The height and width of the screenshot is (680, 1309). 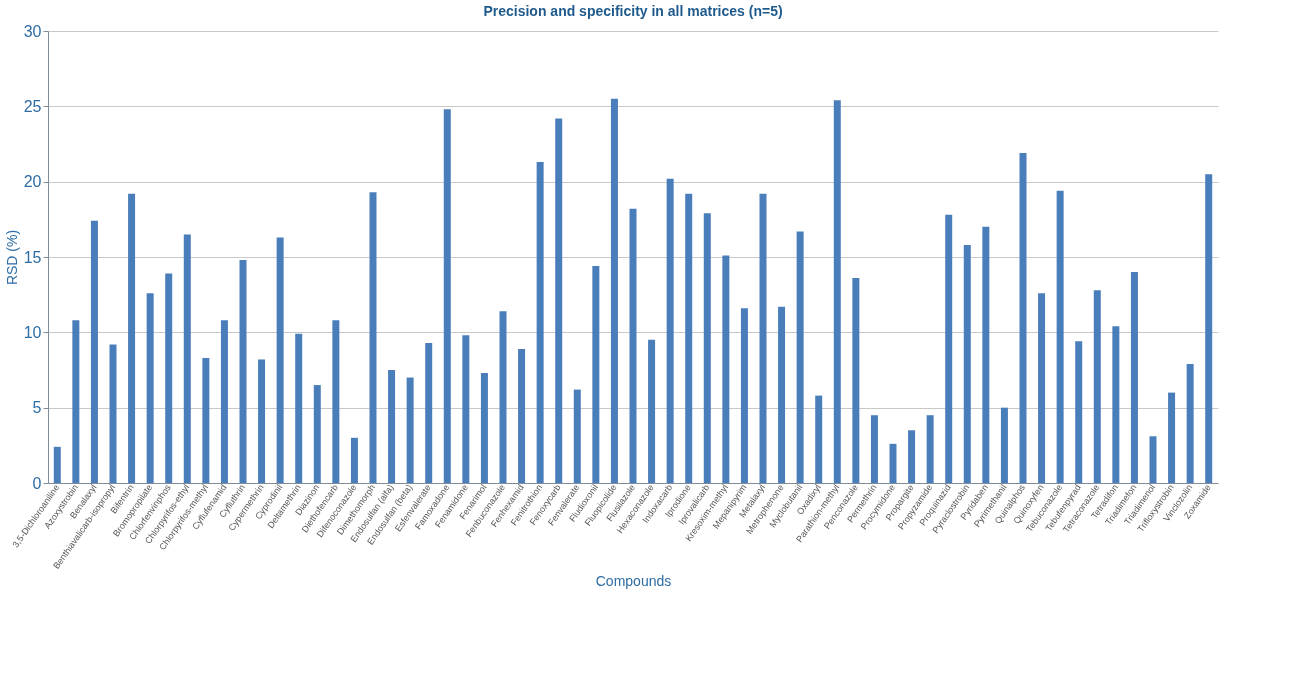 I want to click on y-tick-label: 30, so click(x=32, y=31).